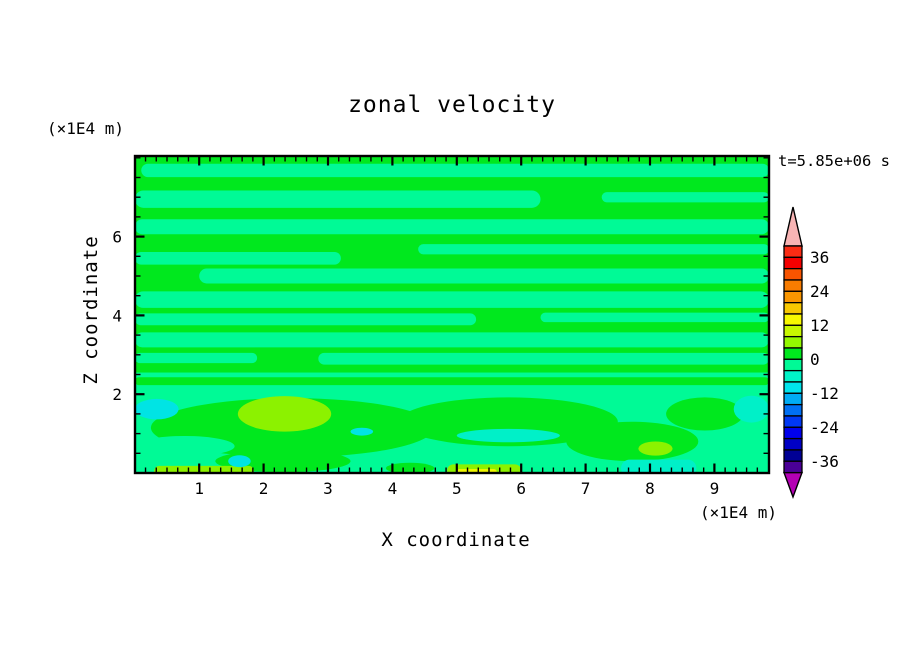 The width and height of the screenshot is (904, 654). What do you see at coordinates (819, 325) in the screenshot?
I see `colorbar-tick-label: 12` at bounding box center [819, 325].